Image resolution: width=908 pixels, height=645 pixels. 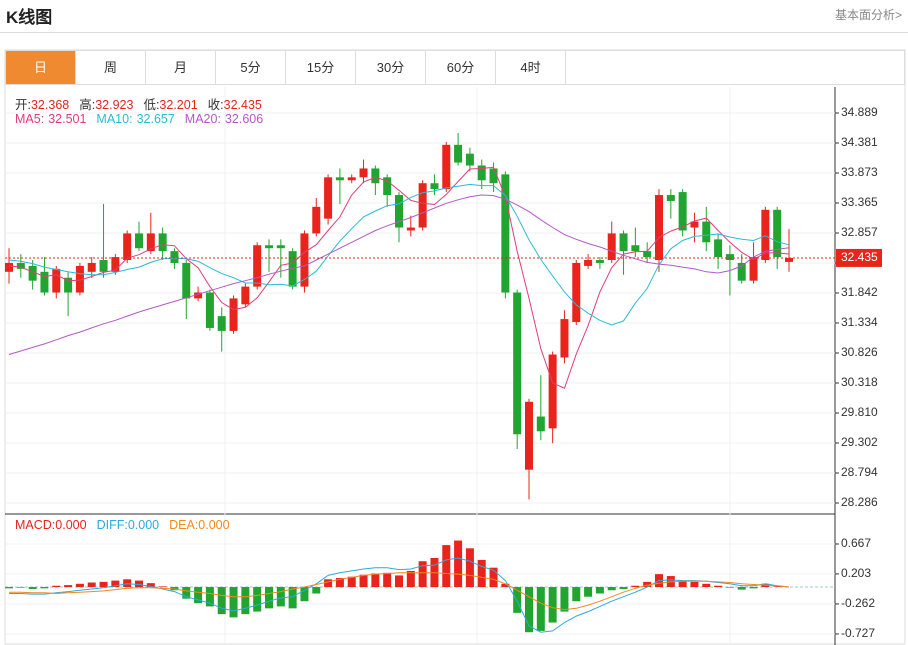 What do you see at coordinates (181, 67) in the screenshot?
I see `period-tab: 月` at bounding box center [181, 67].